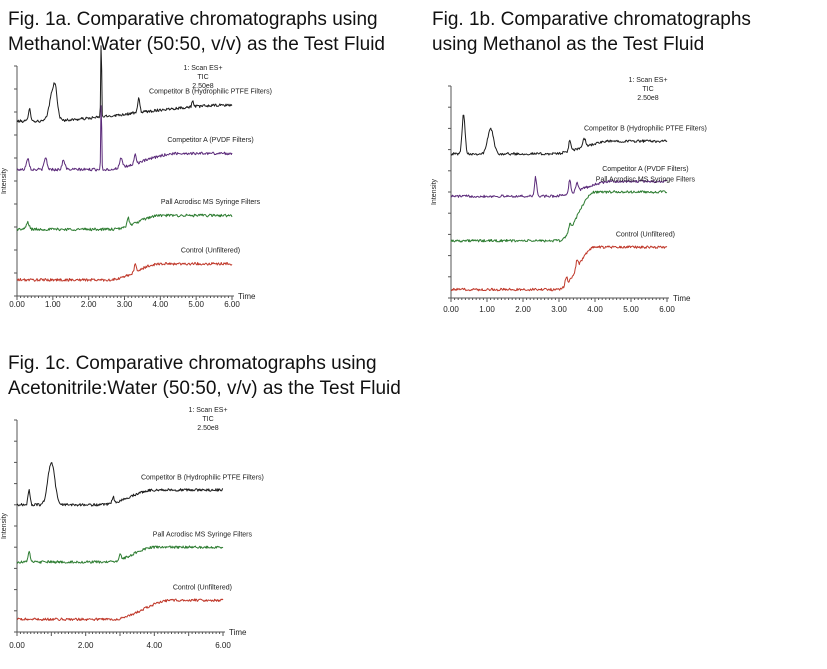 This screenshot has height=669, width=827. Describe the element at coordinates (124, 84) in the screenshot. I see `trace-competitor-b-fig1a` at that location.